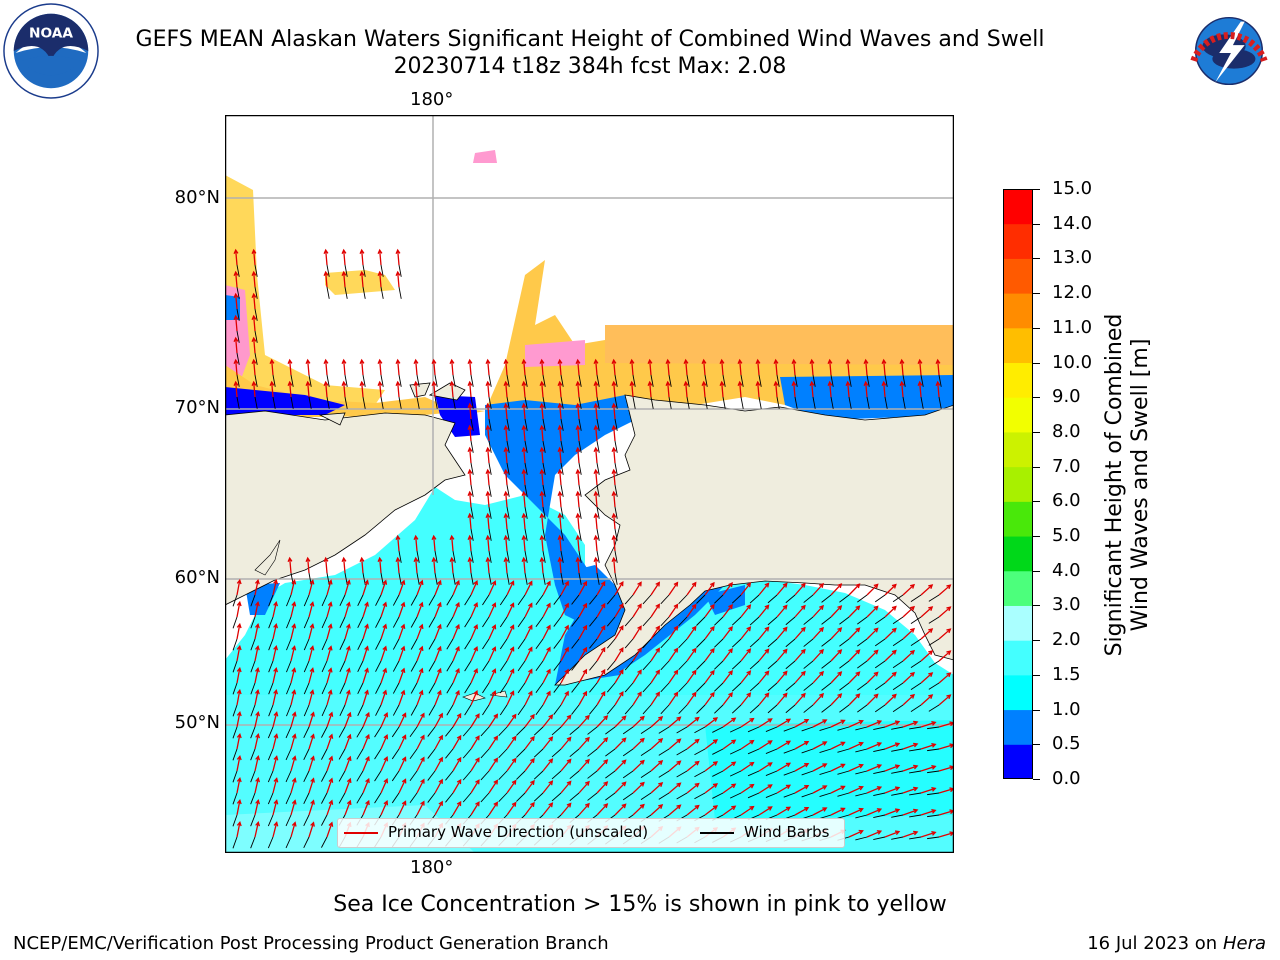 The width and height of the screenshot is (1280, 960). What do you see at coordinates (361, 833) in the screenshot?
I see `wave-direction-legend-line` at bounding box center [361, 833].